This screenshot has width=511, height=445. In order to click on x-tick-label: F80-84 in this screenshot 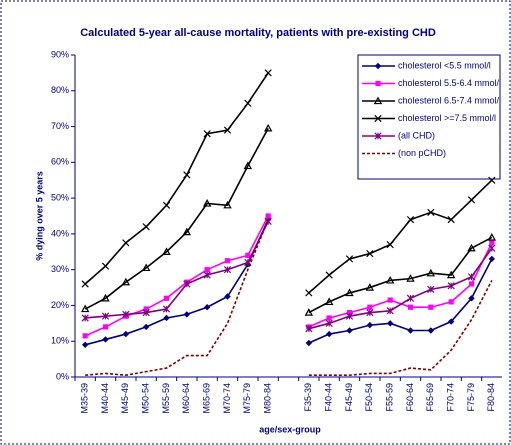, I will do `click(491, 397)`.